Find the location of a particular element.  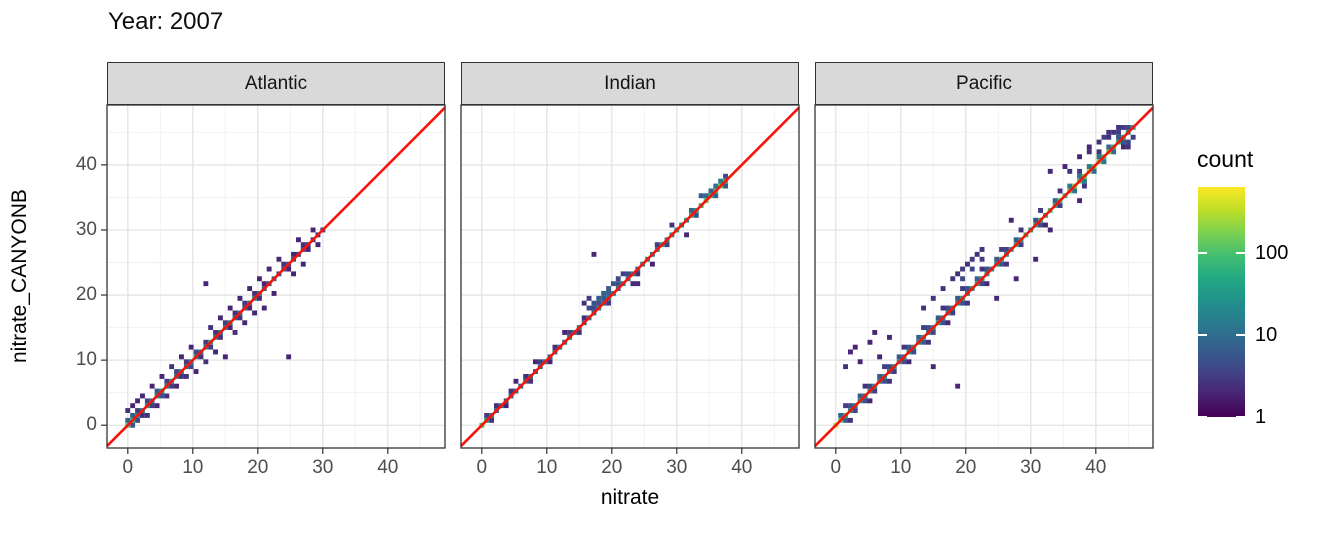

facet-strip-label: Pacific is located at coordinates (984, 83).